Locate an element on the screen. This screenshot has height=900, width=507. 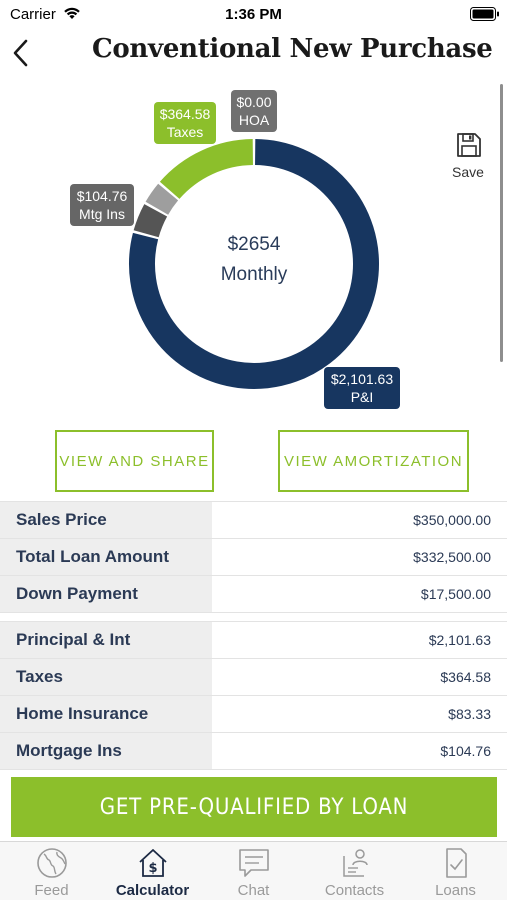
back-button is located at coordinates (23, 53).